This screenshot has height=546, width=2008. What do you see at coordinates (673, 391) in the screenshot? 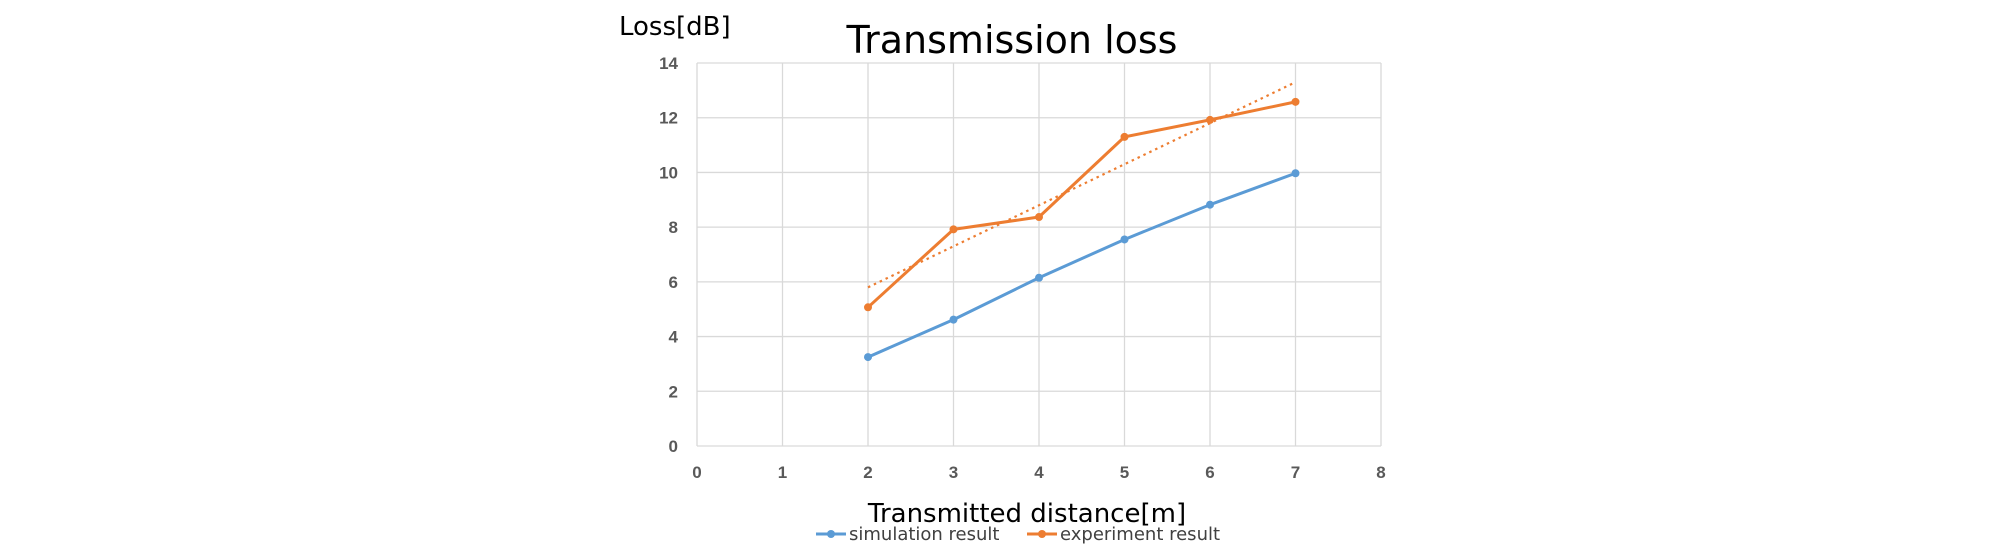
I see `y-tick-label: 2` at bounding box center [673, 391].